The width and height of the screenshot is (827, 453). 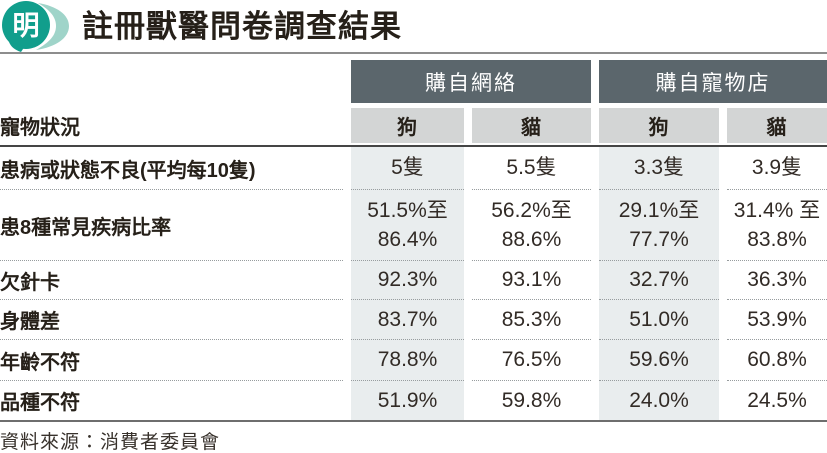 I want to click on table-row-breed-mismatch: 品種不符 51.9% 59.8% 24.0% 24.5%, so click(x=413, y=400).